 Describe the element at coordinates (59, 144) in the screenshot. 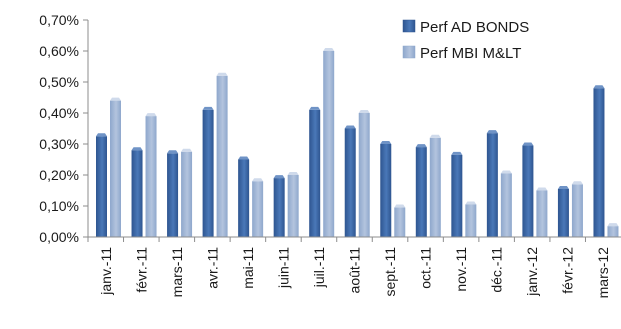

I see `y-tick-label: 0,30%` at that location.